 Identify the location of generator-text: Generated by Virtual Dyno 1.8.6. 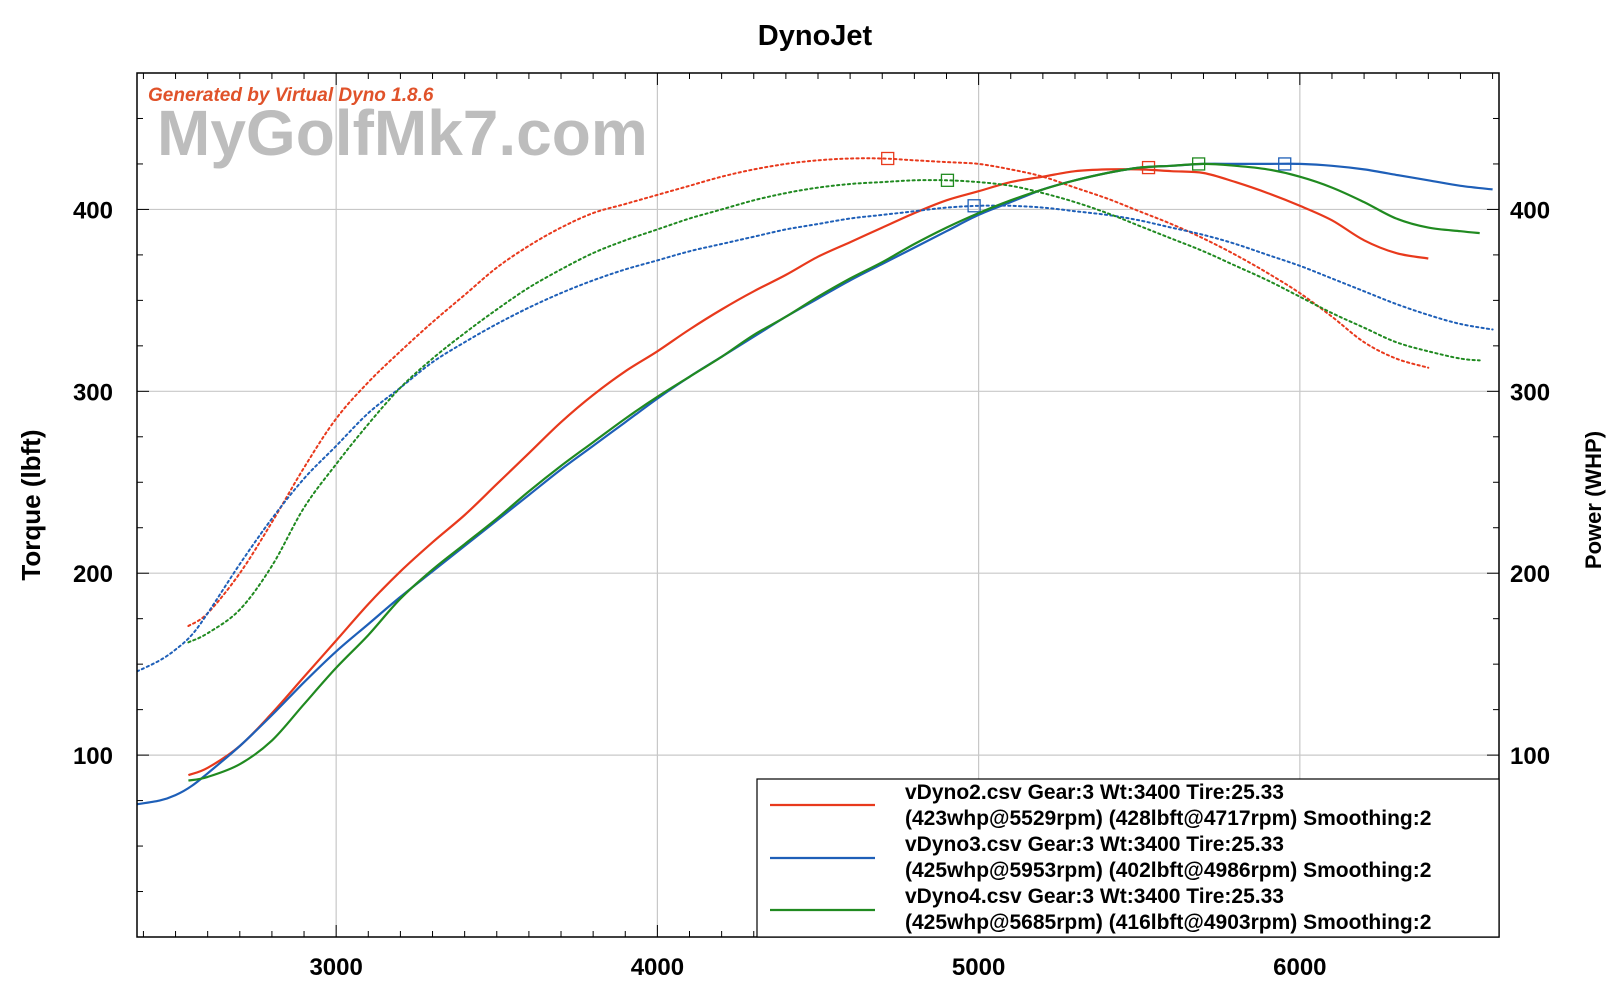
(291, 95).